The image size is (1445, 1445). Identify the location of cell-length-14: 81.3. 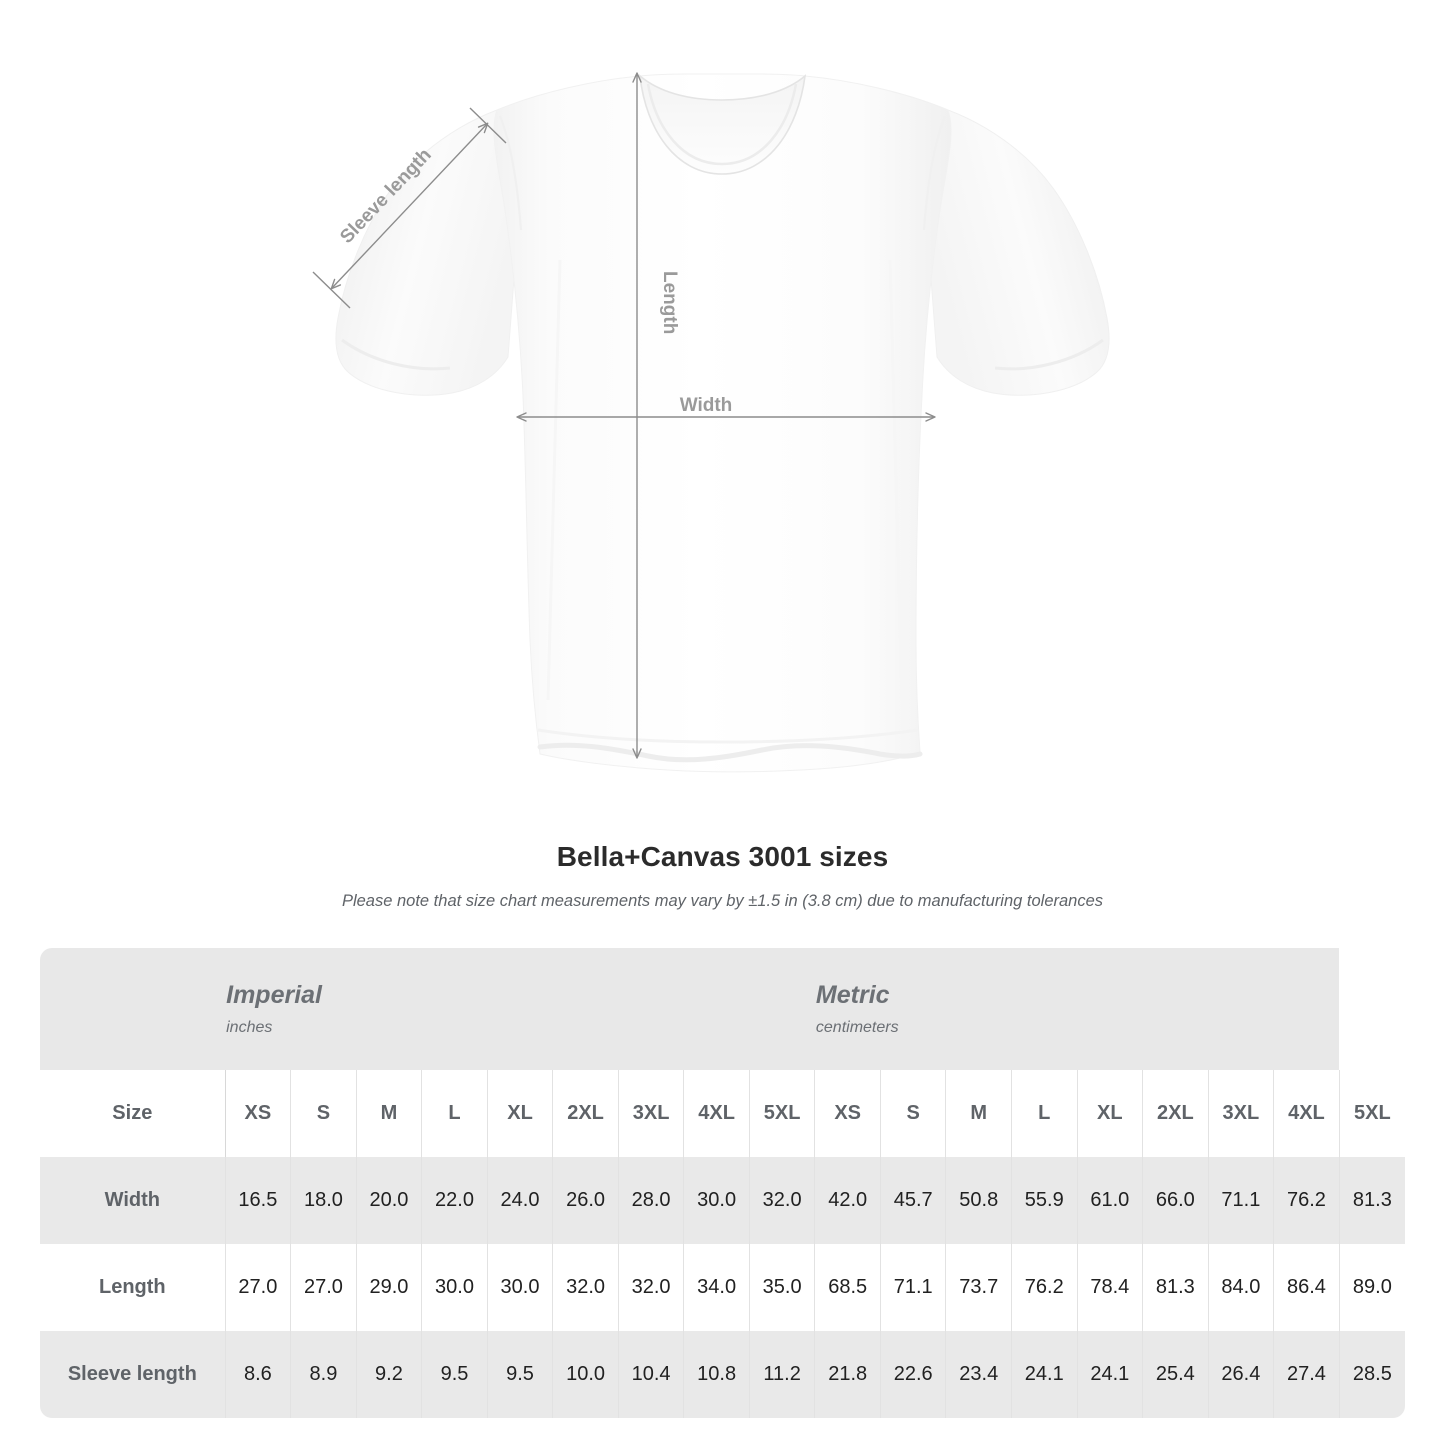
(1175, 1287).